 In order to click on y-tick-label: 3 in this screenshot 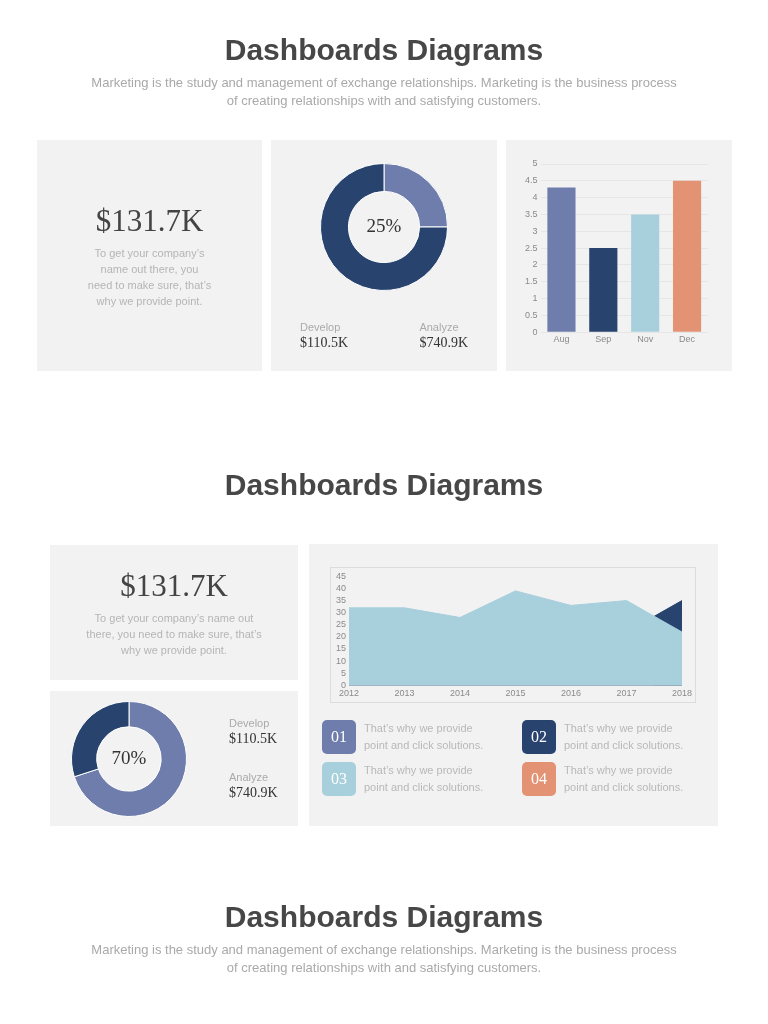, I will do `click(535, 230)`.